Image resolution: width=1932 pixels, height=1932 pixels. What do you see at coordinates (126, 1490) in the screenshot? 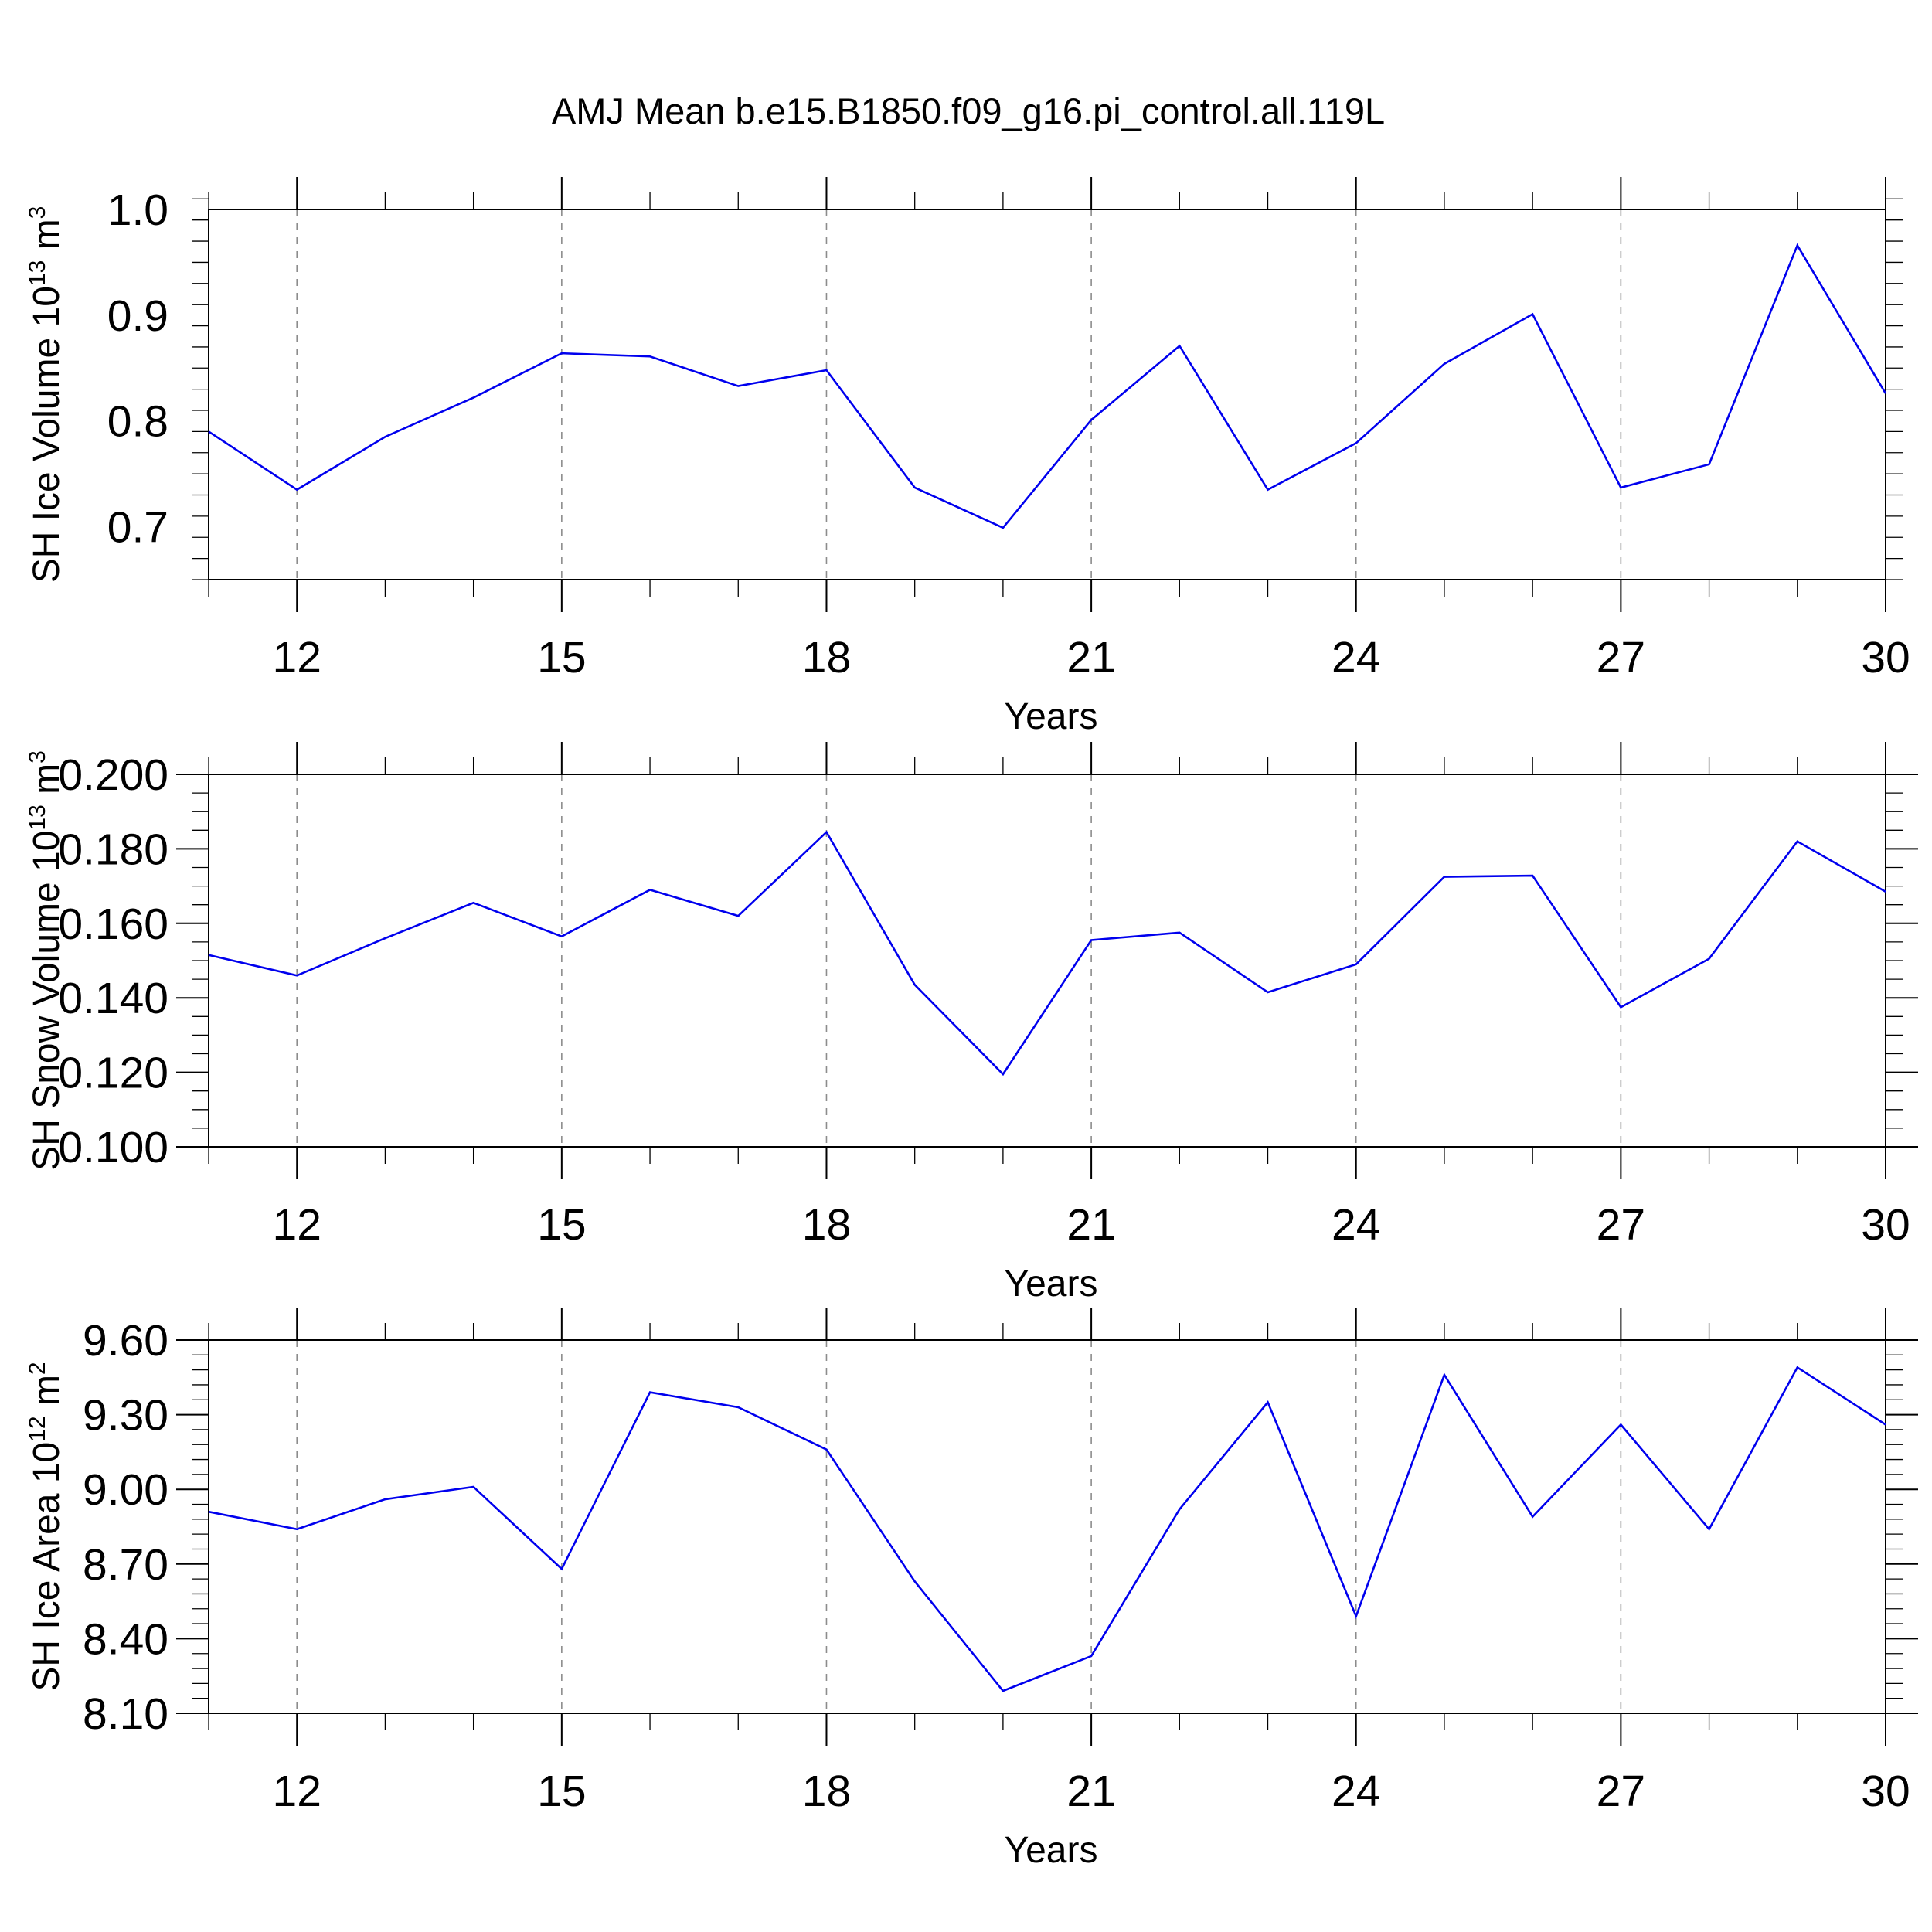
I see `y-tick-label: 9.00` at bounding box center [126, 1490].